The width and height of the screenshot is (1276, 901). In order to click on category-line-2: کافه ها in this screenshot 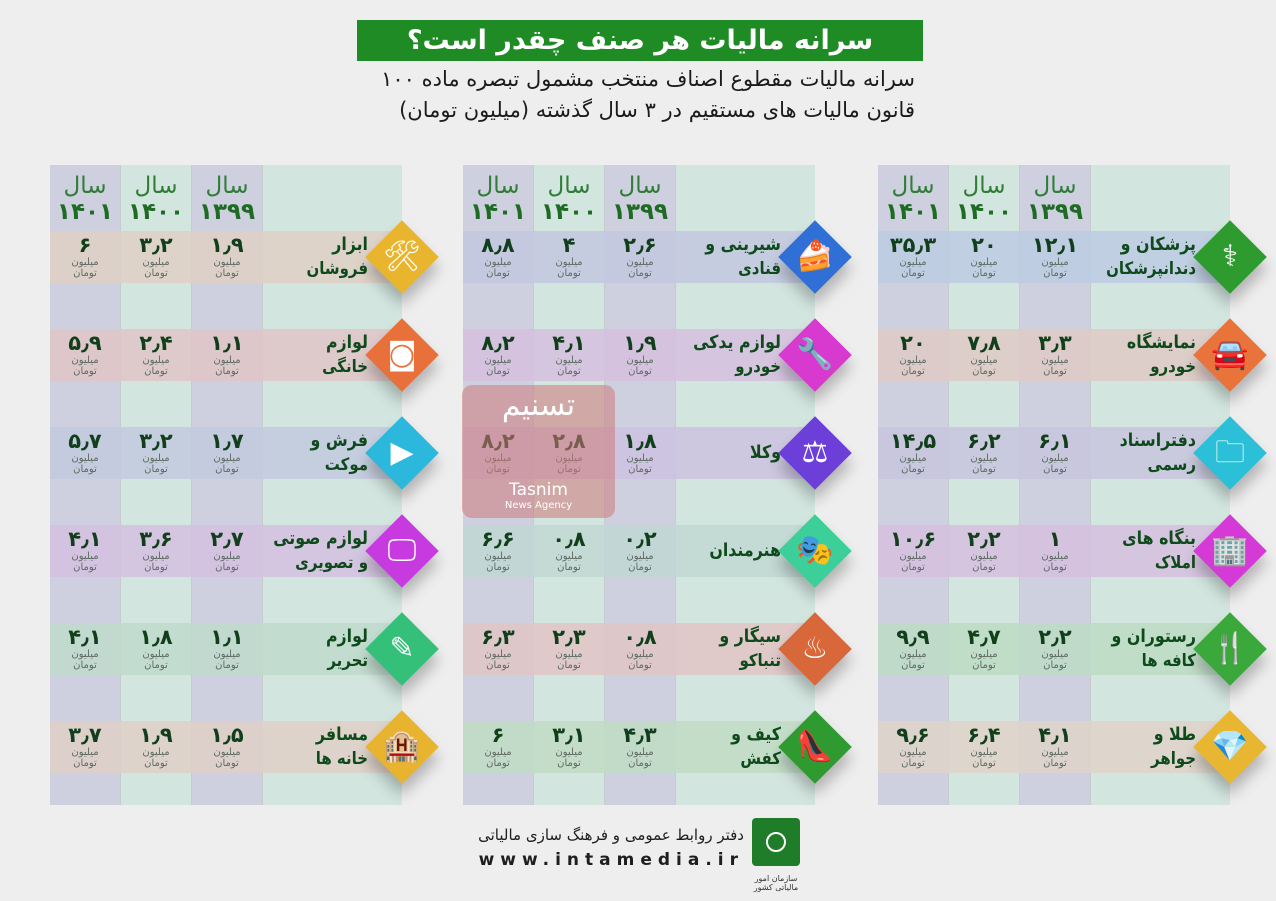, I will do `click(1168, 661)`.